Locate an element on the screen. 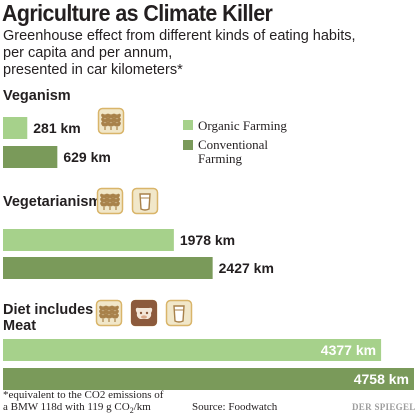 Image resolution: width=420 pixels, height=417 pixels. subtitle-line-2: per capita and per annum, is located at coordinates (88, 53).